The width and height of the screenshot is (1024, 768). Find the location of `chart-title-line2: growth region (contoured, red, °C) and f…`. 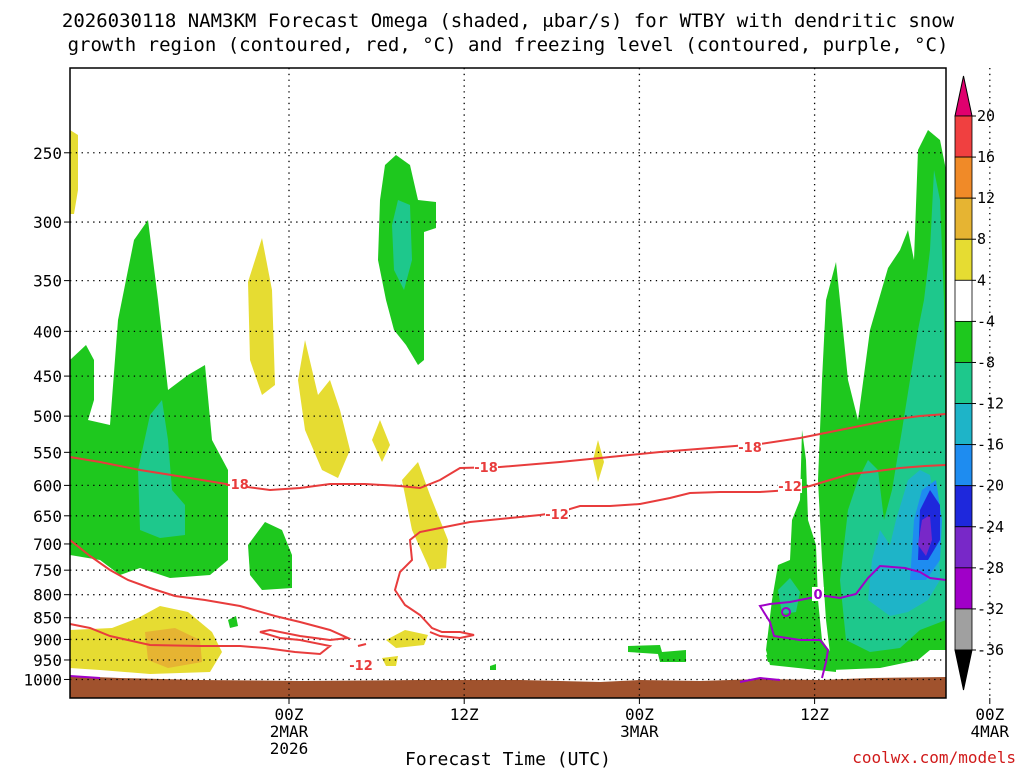

chart-title-line2: growth region (contoured, red, °C) and f… is located at coordinates (508, 45).